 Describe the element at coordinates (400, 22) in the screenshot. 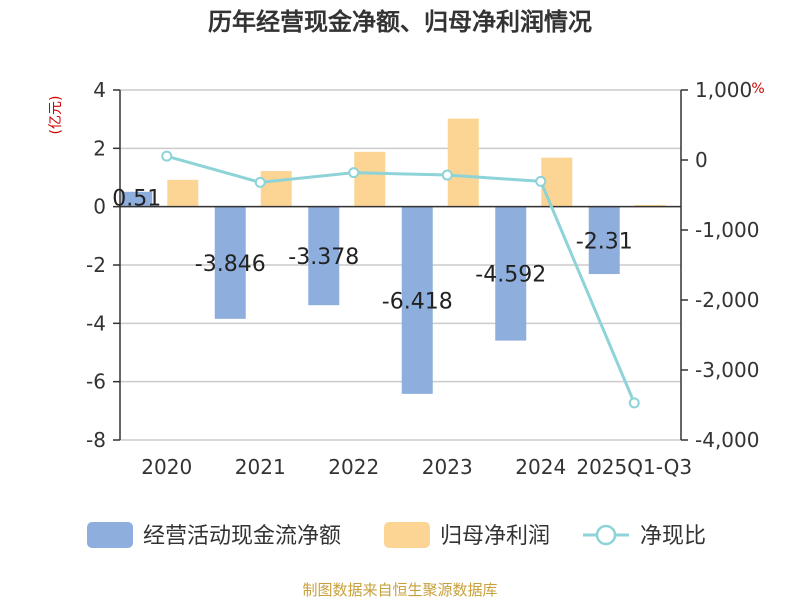

I see `chart-title: 历年经营现金净额、归母净利润情况` at that location.